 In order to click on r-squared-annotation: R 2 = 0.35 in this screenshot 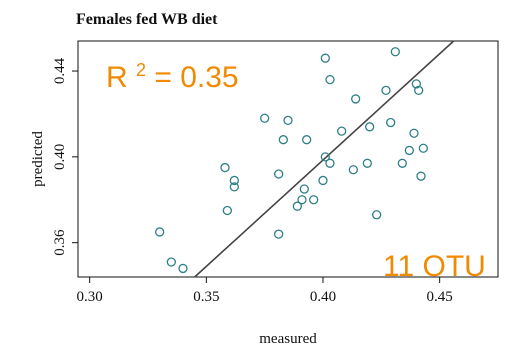, I will do `click(172, 72)`.